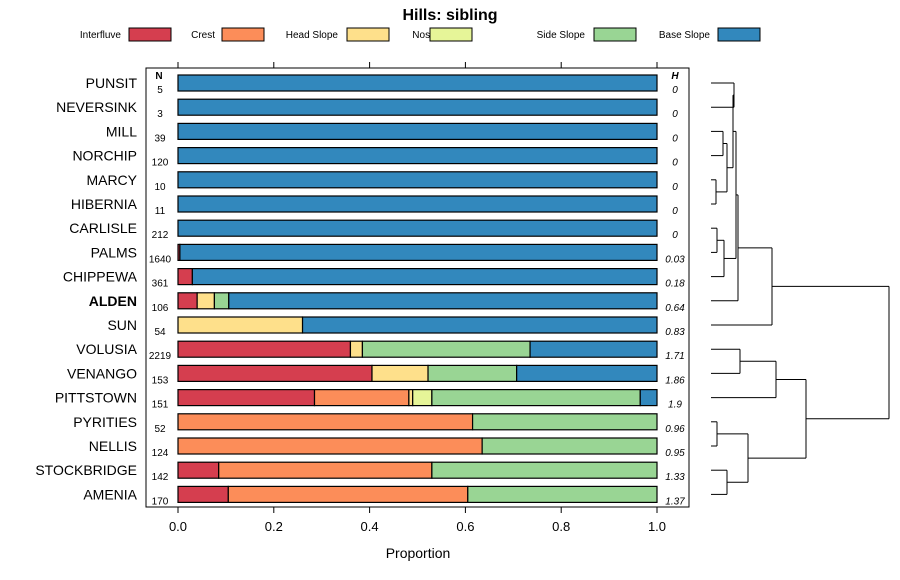  What do you see at coordinates (104, 204) in the screenshot?
I see `row-label: HIBERNIA` at bounding box center [104, 204].